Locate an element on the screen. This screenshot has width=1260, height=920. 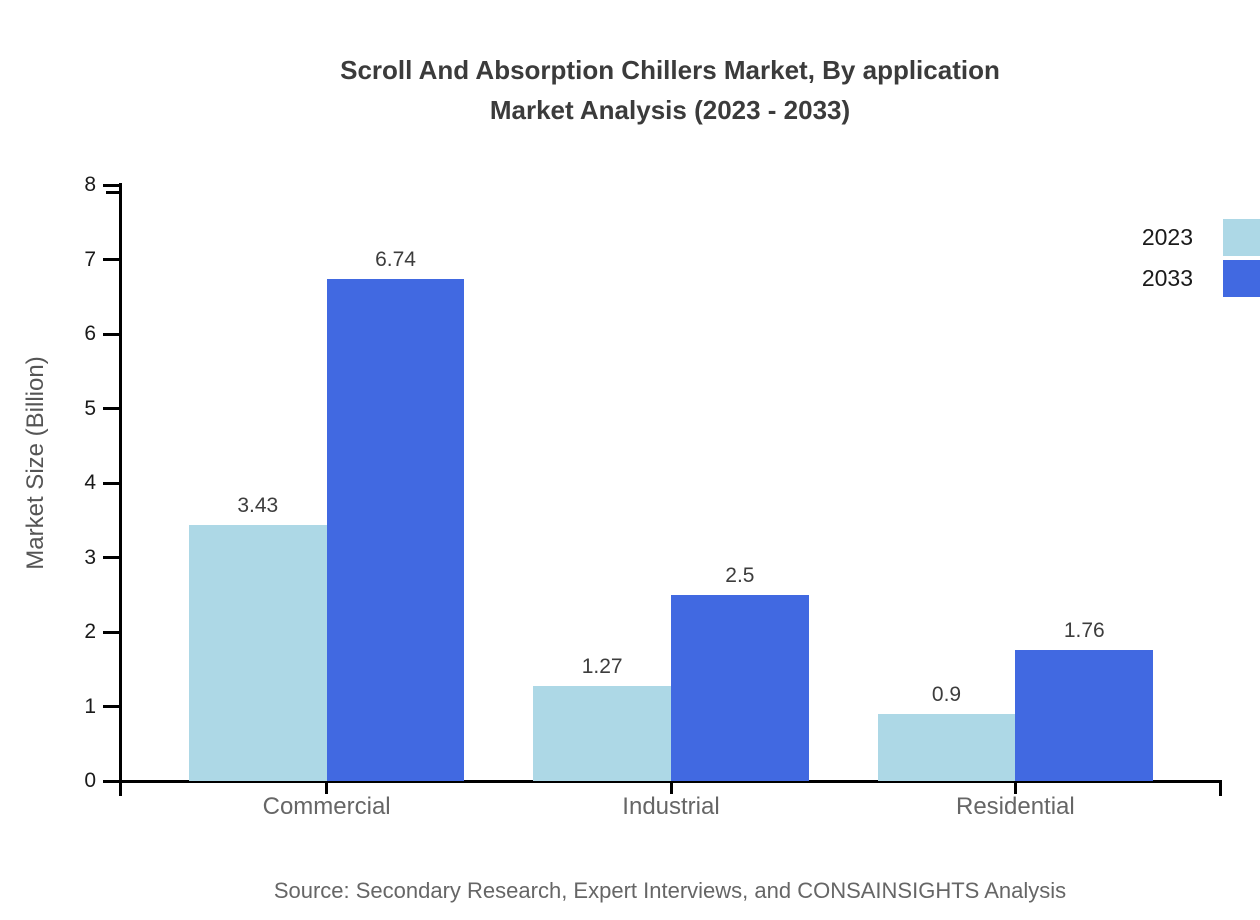
bar-2033-commercial is located at coordinates (395, 529).